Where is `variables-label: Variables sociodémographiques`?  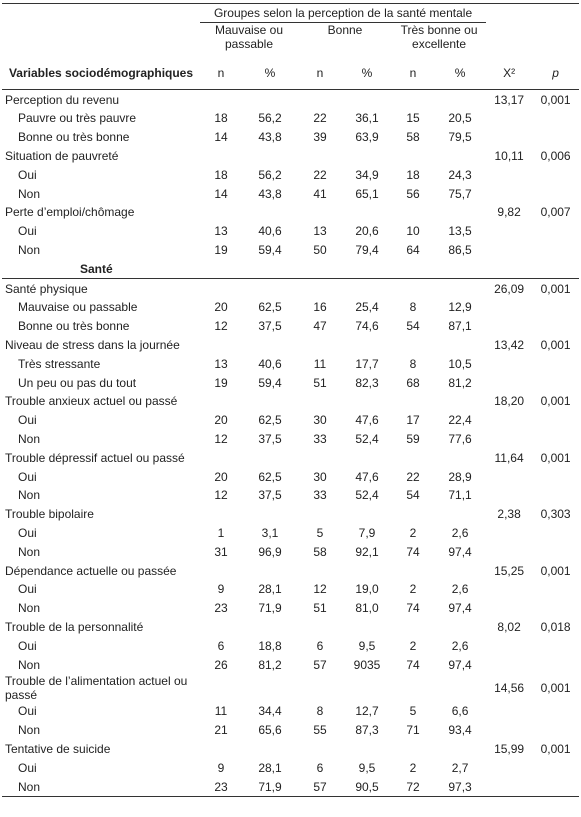
variables-label: Variables sociodémographiques is located at coordinates (101, 74).